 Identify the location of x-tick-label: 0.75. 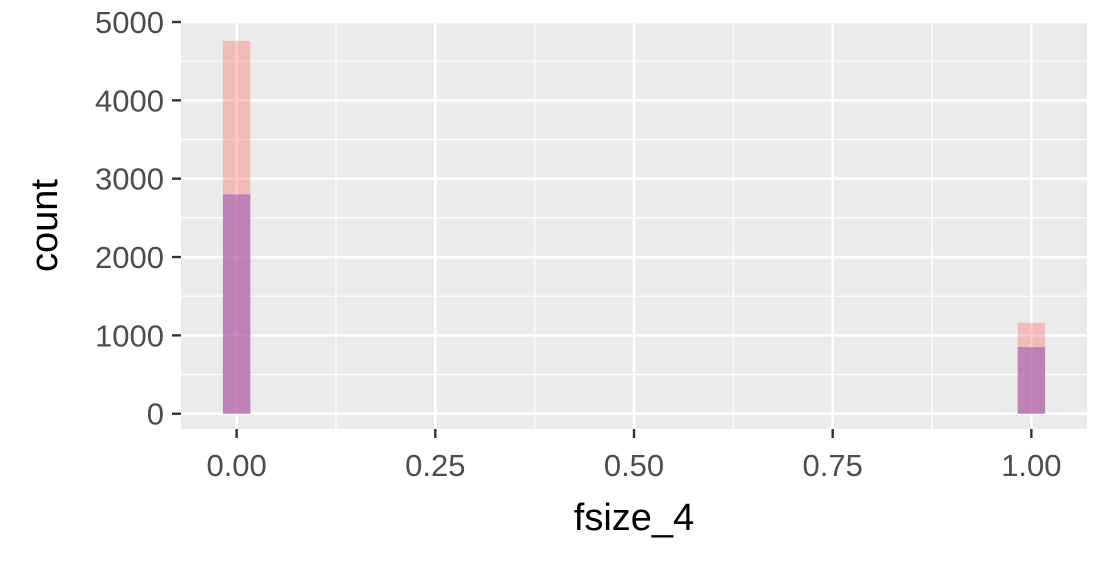
(833, 465).